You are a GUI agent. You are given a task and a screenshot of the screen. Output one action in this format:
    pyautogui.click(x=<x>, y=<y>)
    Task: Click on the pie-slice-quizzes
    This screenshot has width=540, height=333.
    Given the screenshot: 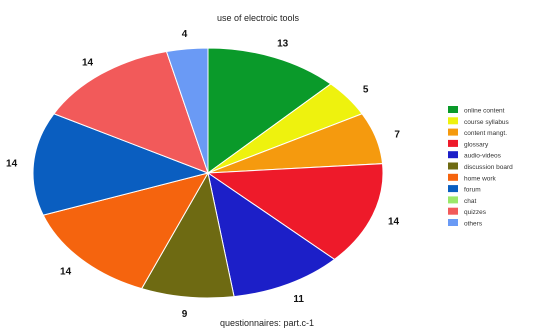 What is the action you would take?
    pyautogui.click(x=131, y=112)
    